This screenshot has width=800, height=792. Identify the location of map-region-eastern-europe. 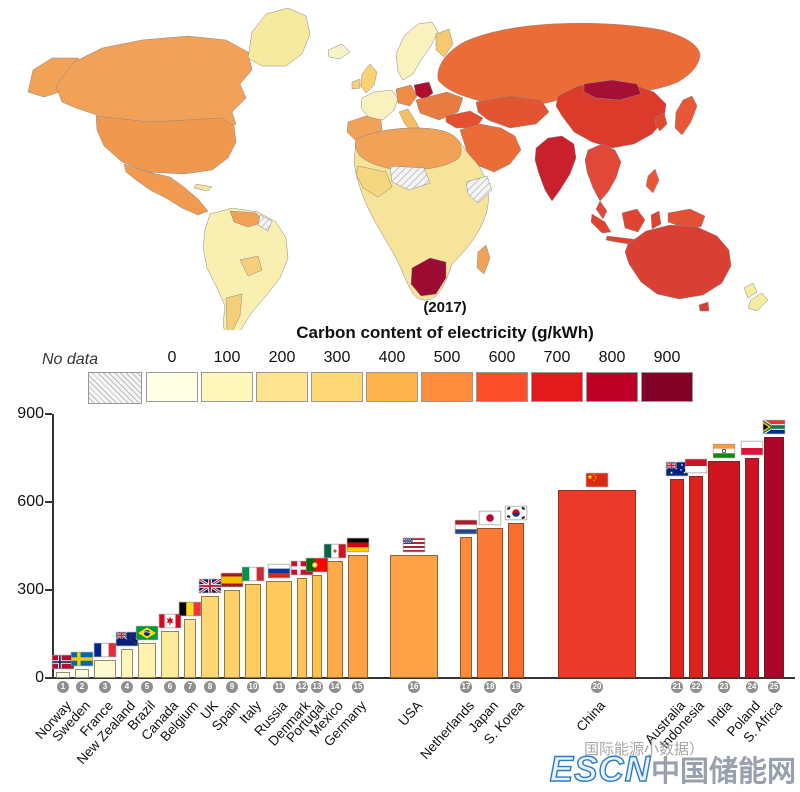
(439, 106).